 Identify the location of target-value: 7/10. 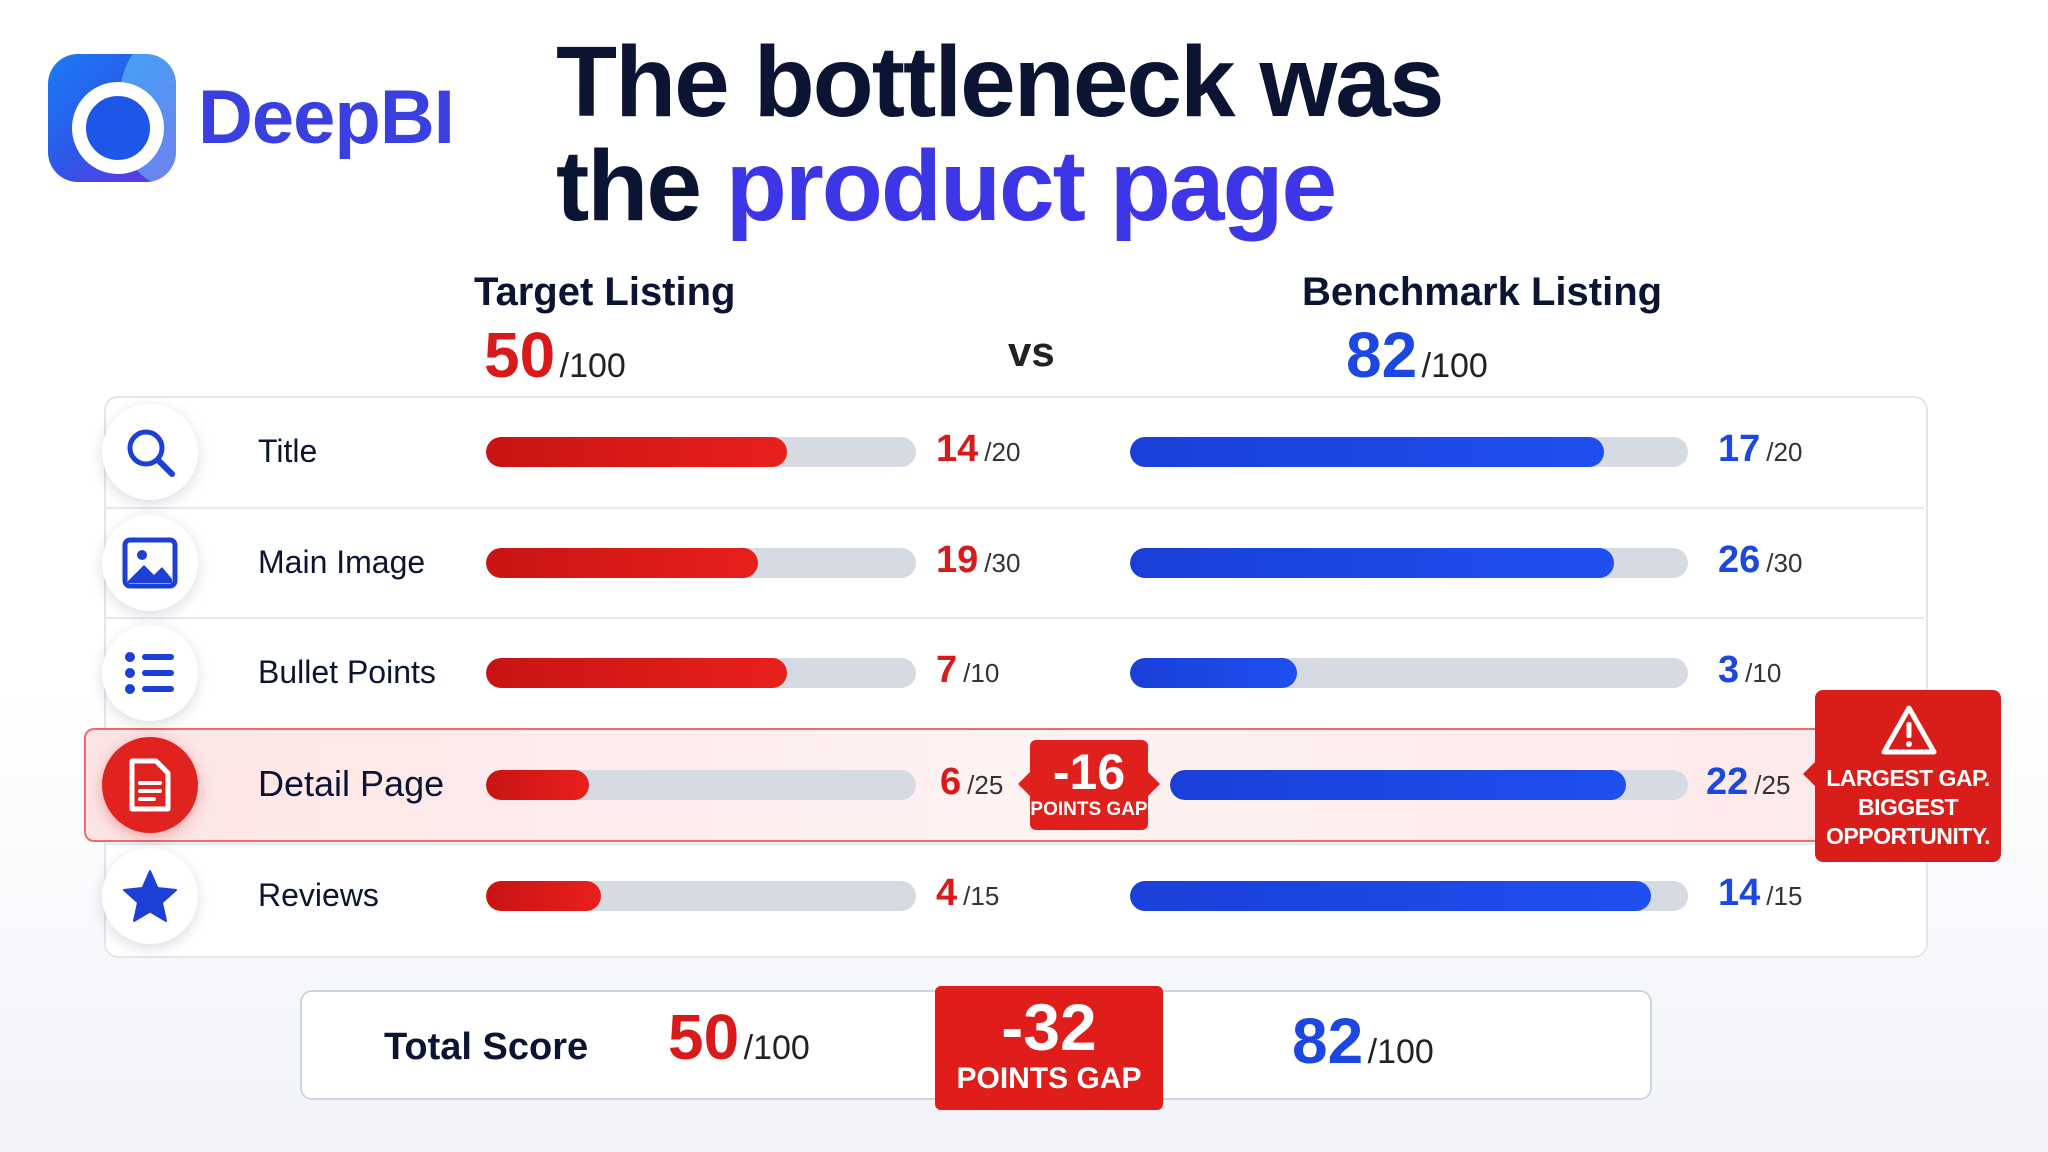
(968, 670).